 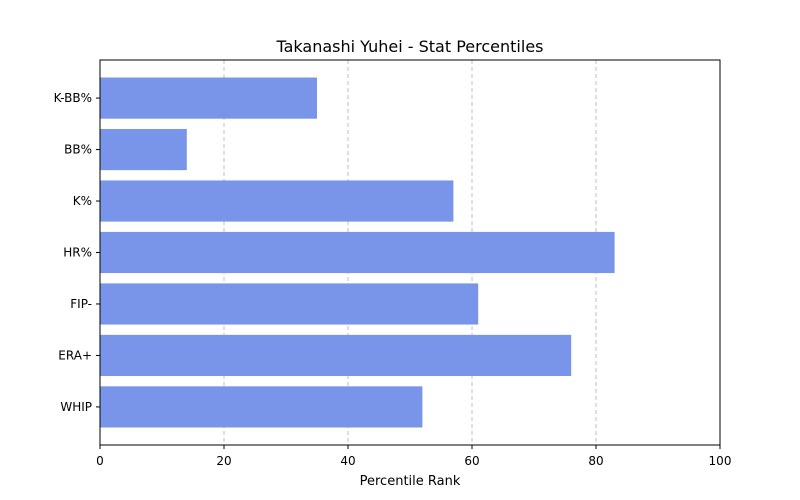 I want to click on bar-FIP-, so click(x=289, y=304).